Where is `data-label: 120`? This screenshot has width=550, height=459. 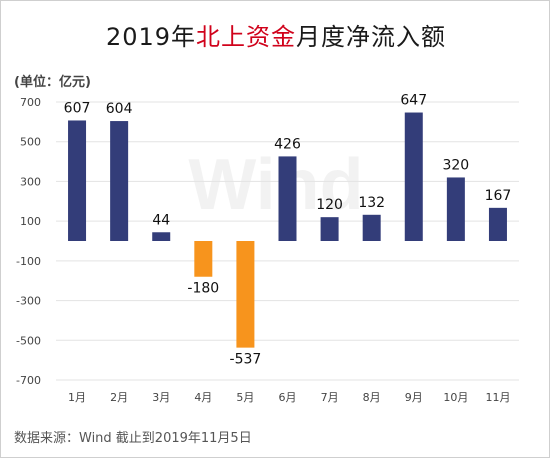
data-label: 120 is located at coordinates (329, 205).